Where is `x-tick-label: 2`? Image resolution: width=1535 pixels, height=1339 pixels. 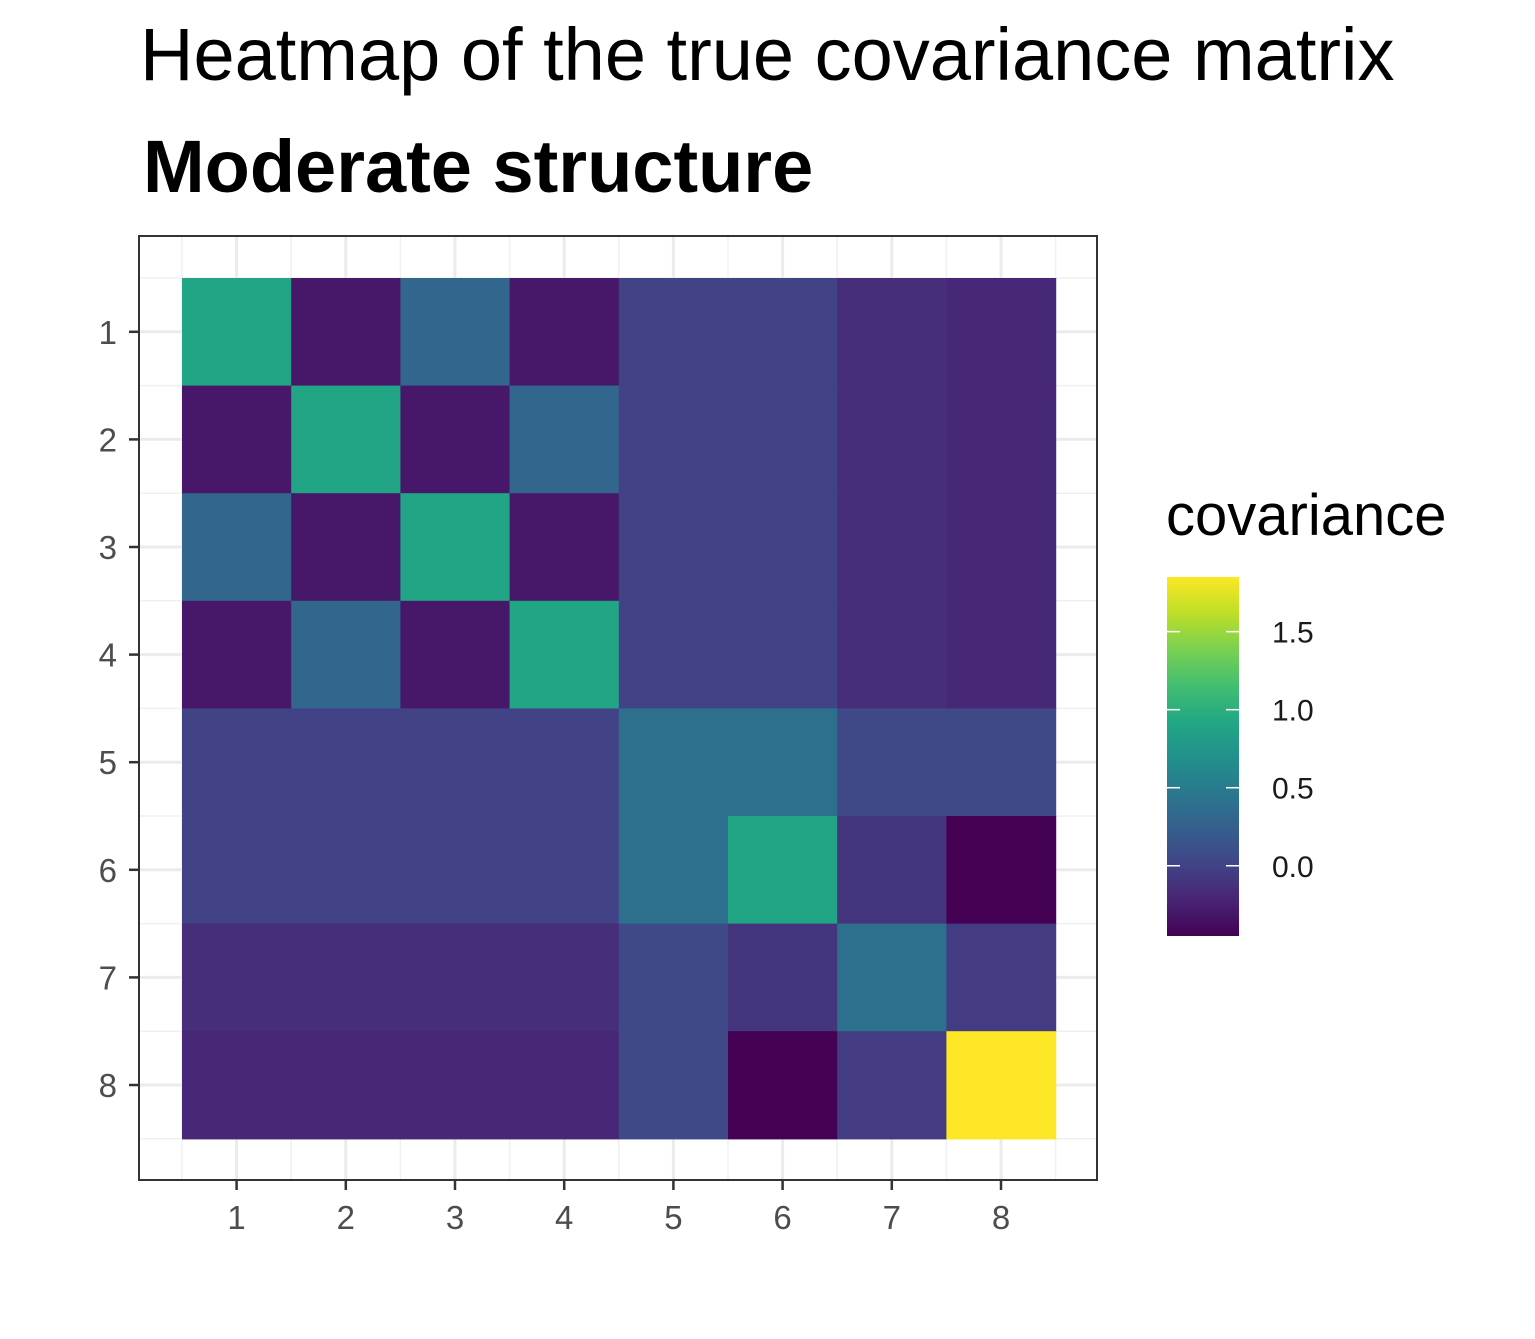
x-tick-label: 2 is located at coordinates (346, 1217).